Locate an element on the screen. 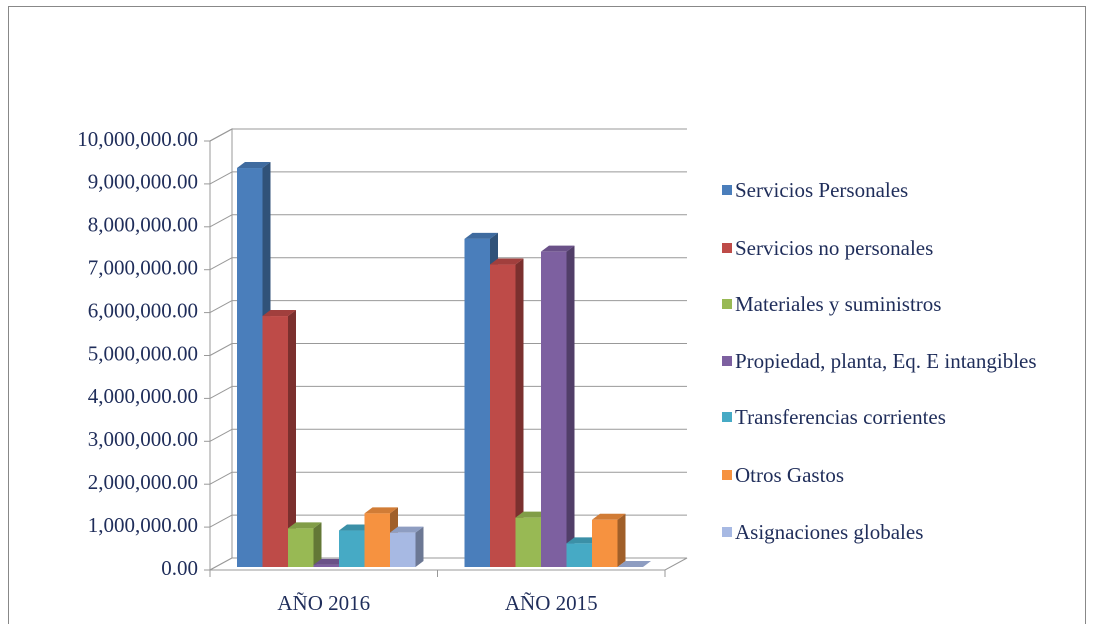 The height and width of the screenshot is (624, 1094). legend-label: Propiedad, planta, Eq. E intangibles is located at coordinates (886, 361).